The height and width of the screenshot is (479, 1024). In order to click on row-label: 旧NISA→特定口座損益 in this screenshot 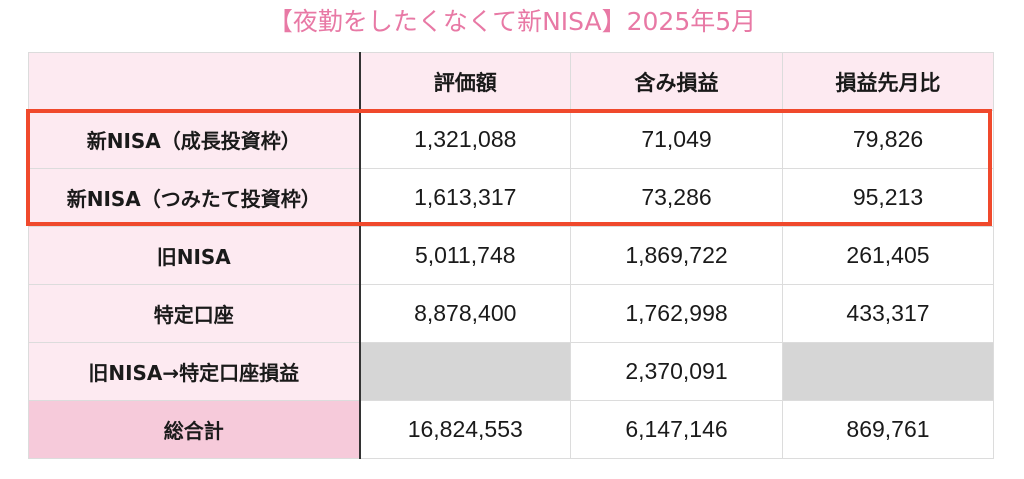, I will do `click(194, 371)`.